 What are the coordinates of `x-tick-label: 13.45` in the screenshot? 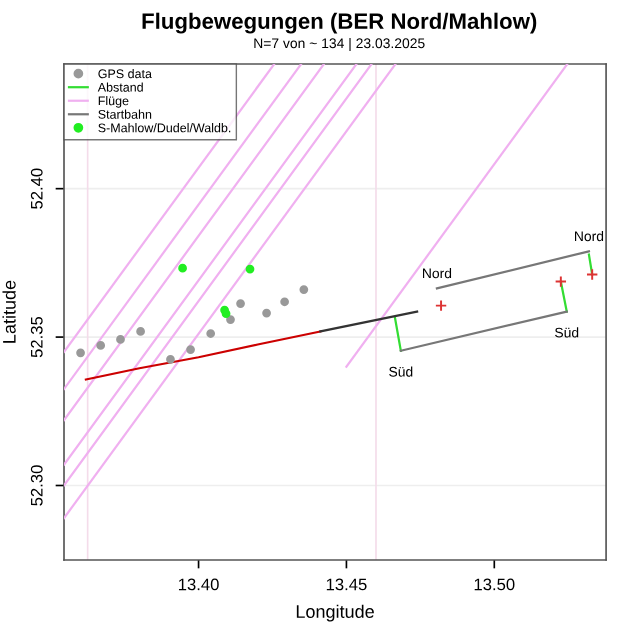 It's located at (346, 584).